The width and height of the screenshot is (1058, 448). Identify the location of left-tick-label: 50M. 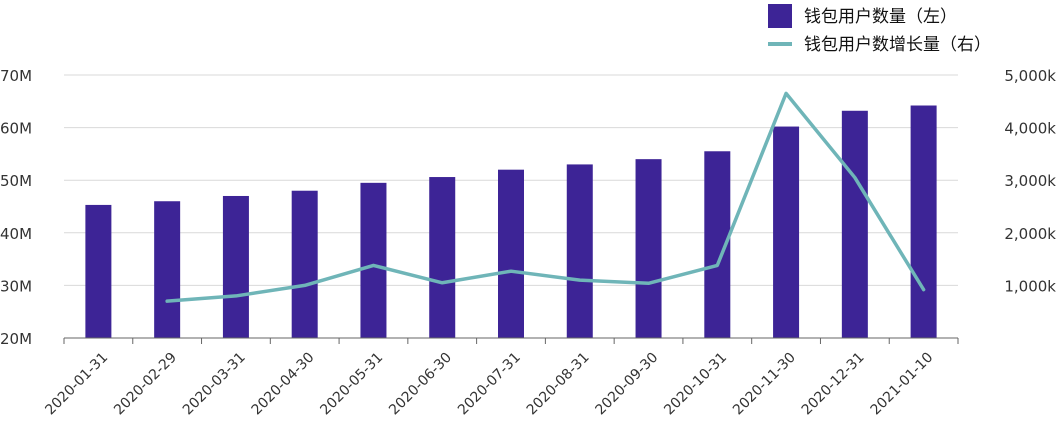
(16, 181).